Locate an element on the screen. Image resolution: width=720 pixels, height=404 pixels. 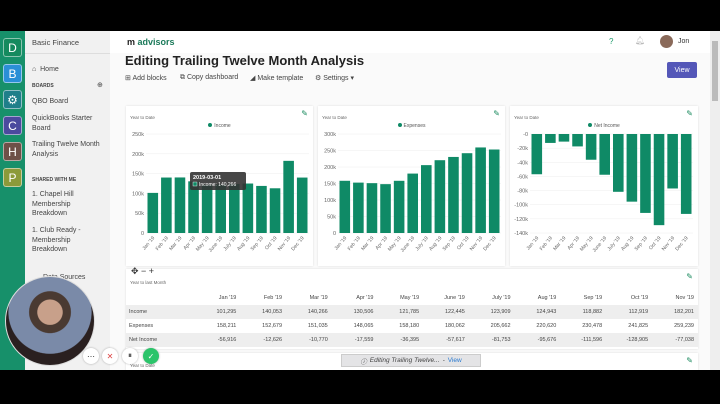
x-tick-label: June '19 is located at coordinates (216, 244).